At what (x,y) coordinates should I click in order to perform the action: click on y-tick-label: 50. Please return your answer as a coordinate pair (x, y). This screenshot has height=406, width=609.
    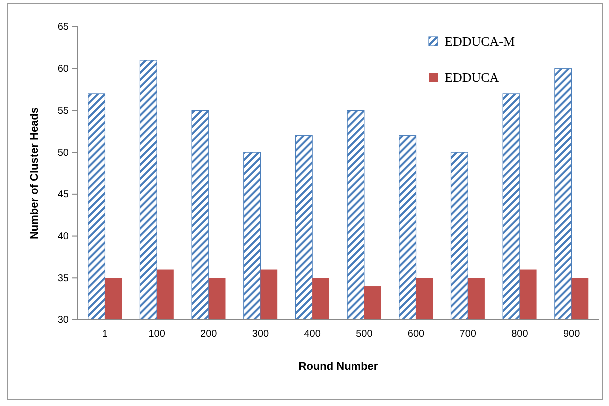
    Looking at the image, I should click on (64, 153).